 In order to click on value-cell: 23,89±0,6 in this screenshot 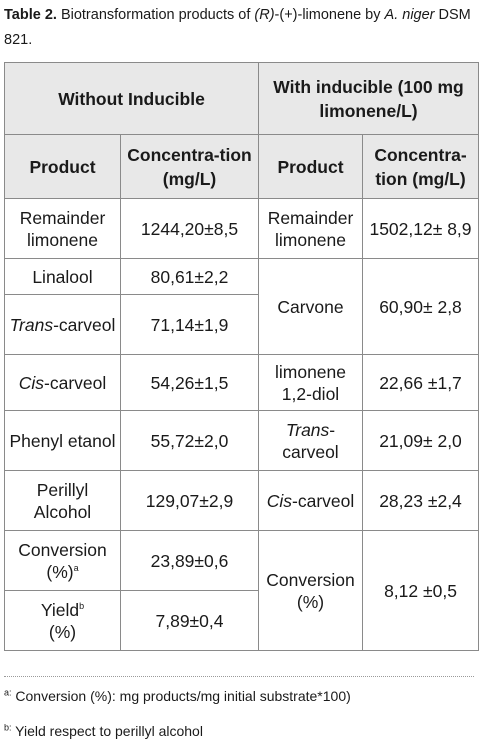, I will do `click(189, 560)`.